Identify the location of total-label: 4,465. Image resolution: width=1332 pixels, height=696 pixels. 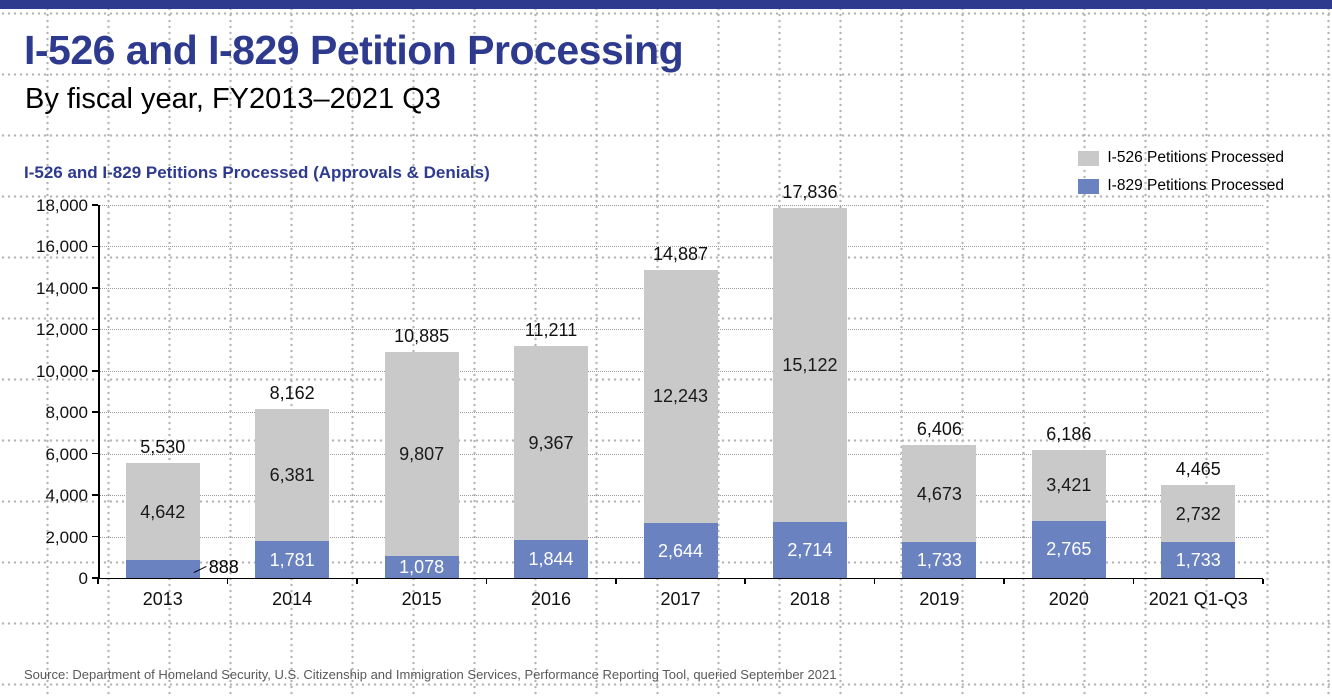
(1198, 469).